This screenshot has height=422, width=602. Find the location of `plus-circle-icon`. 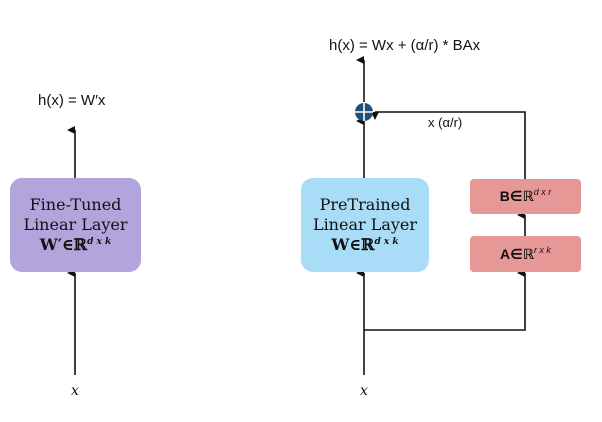

plus-circle-icon is located at coordinates (364, 112).